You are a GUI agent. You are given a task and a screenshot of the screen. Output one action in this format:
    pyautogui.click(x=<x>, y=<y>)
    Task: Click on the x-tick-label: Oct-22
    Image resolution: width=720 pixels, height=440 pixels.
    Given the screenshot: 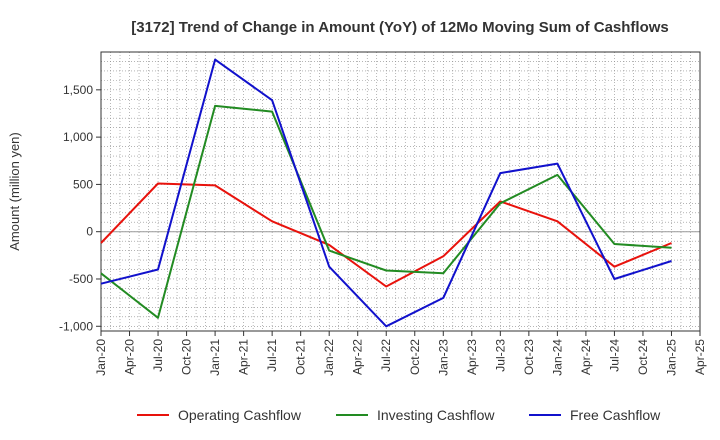 What is the action you would take?
    pyautogui.click(x=415, y=357)
    